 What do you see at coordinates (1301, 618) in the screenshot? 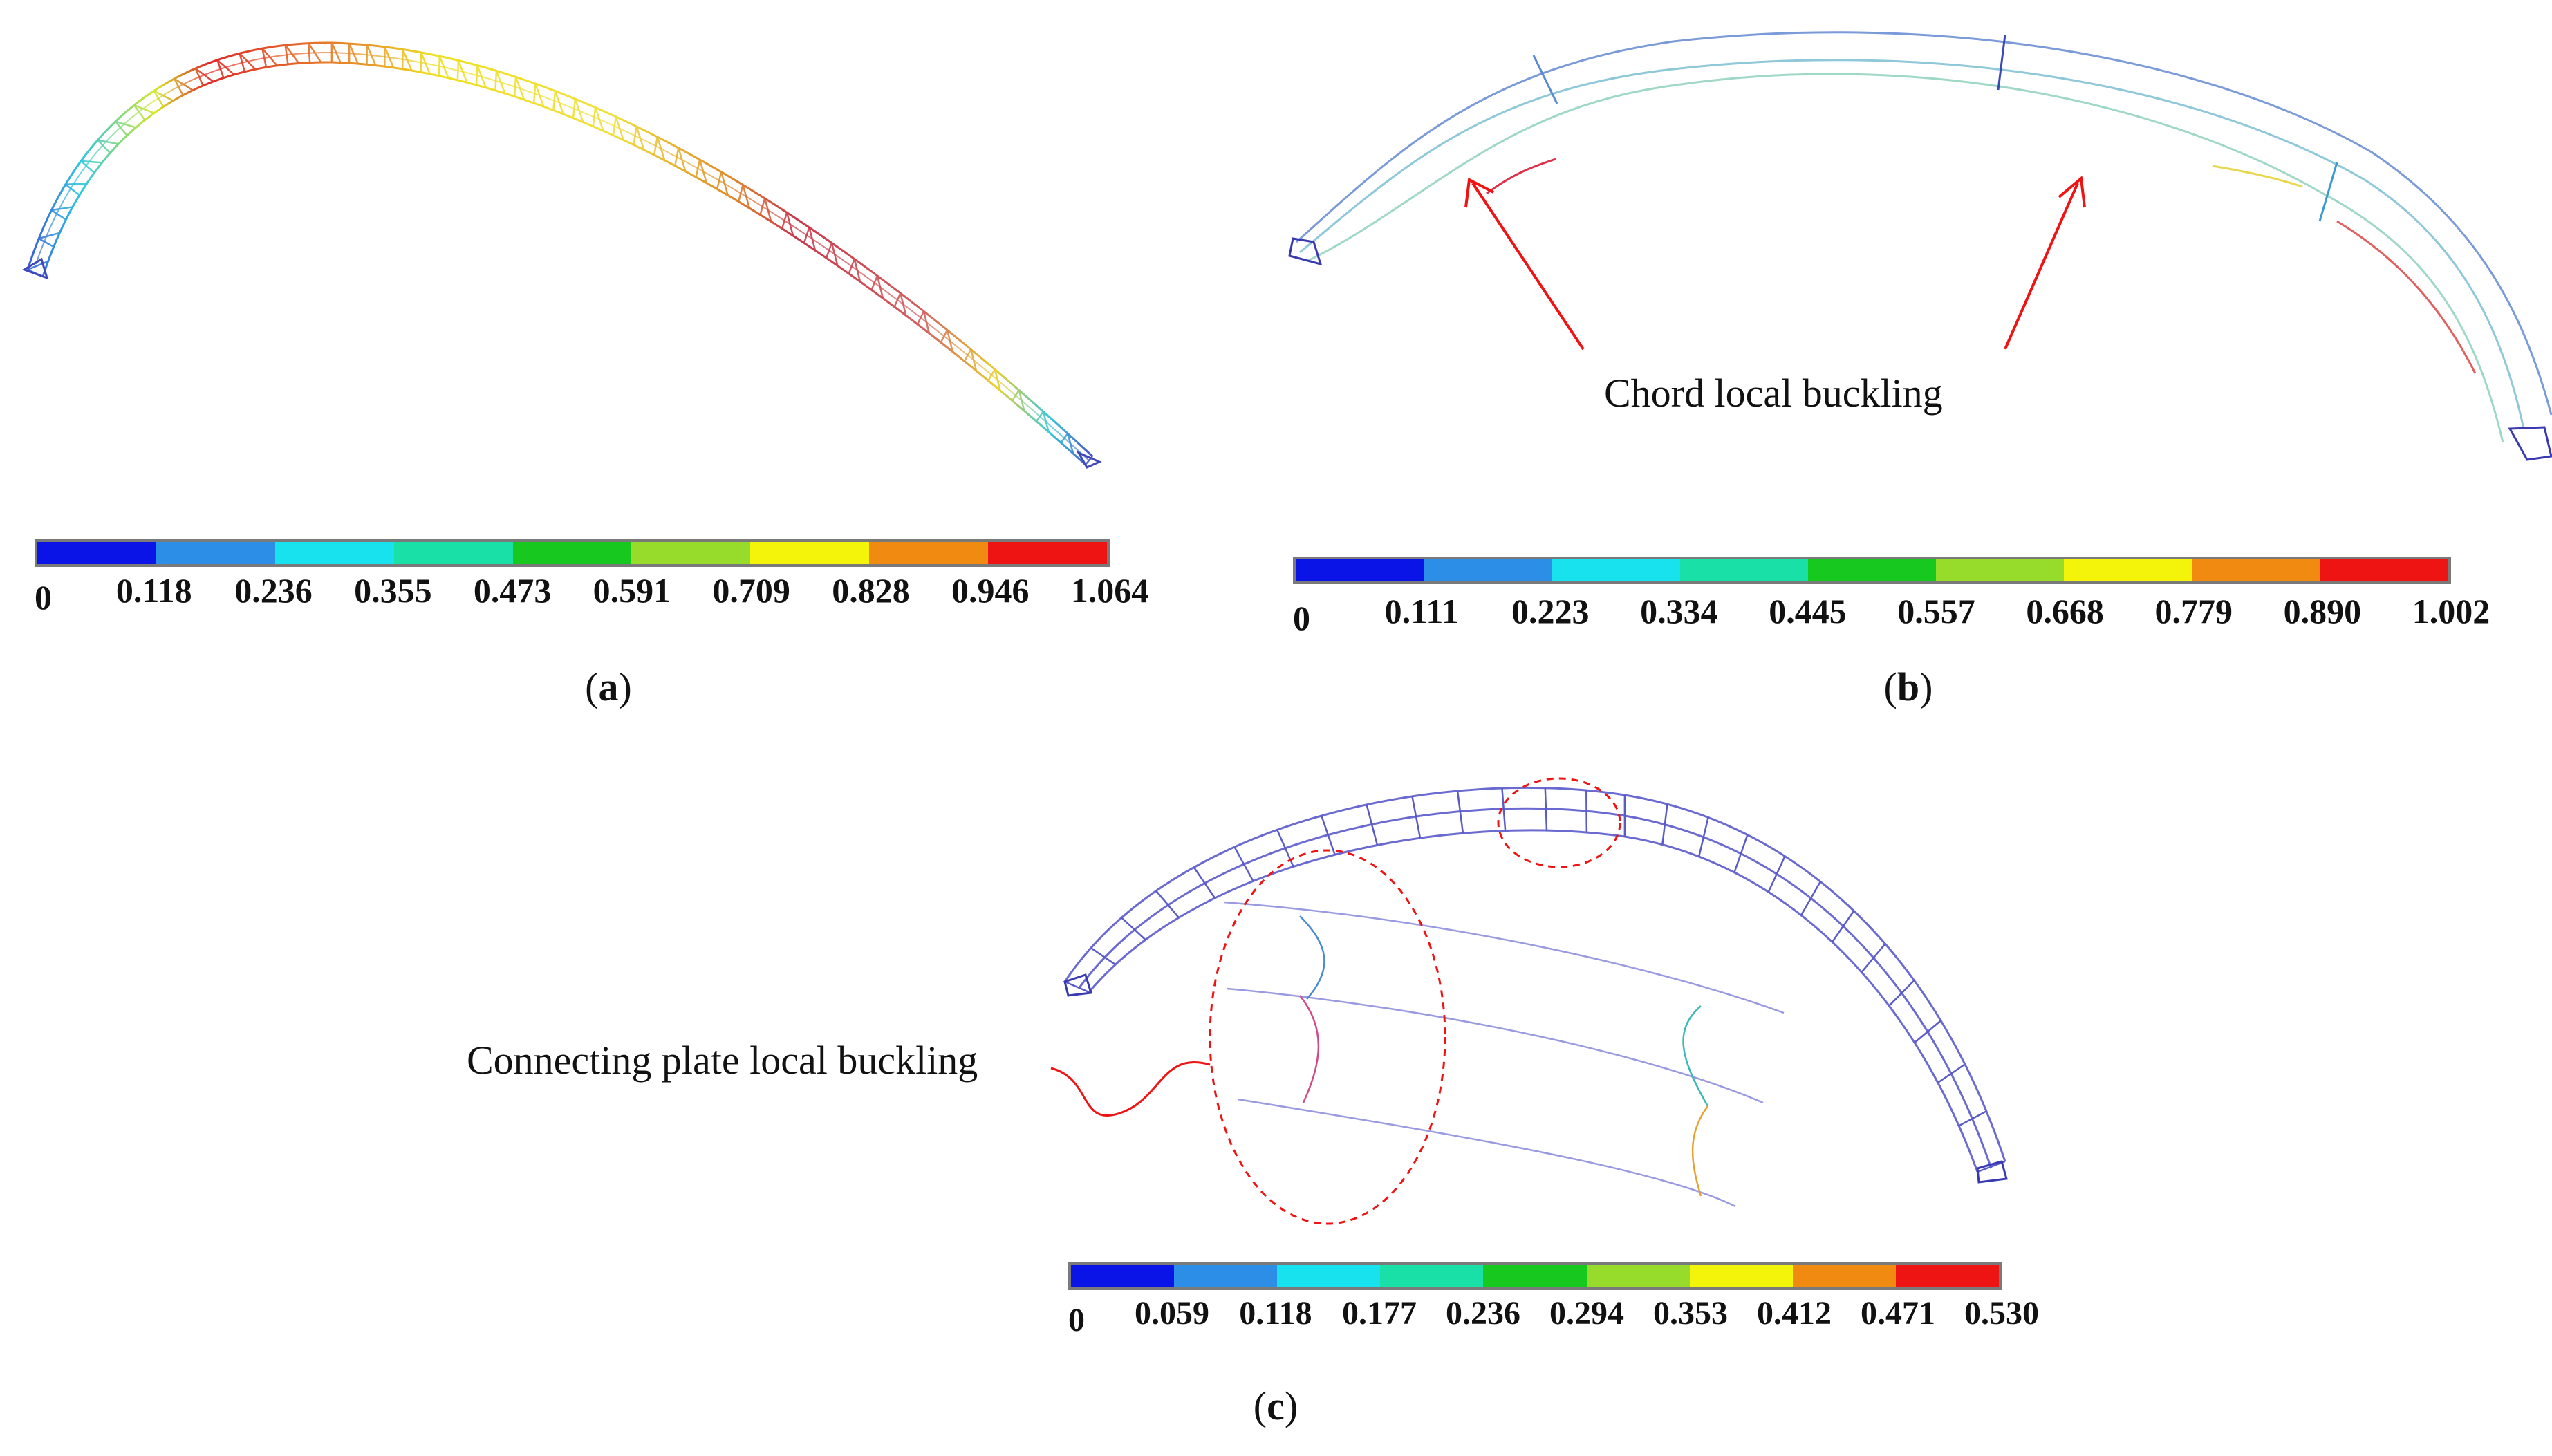
I see `colorbar-b-tick-label: 0` at bounding box center [1301, 618].